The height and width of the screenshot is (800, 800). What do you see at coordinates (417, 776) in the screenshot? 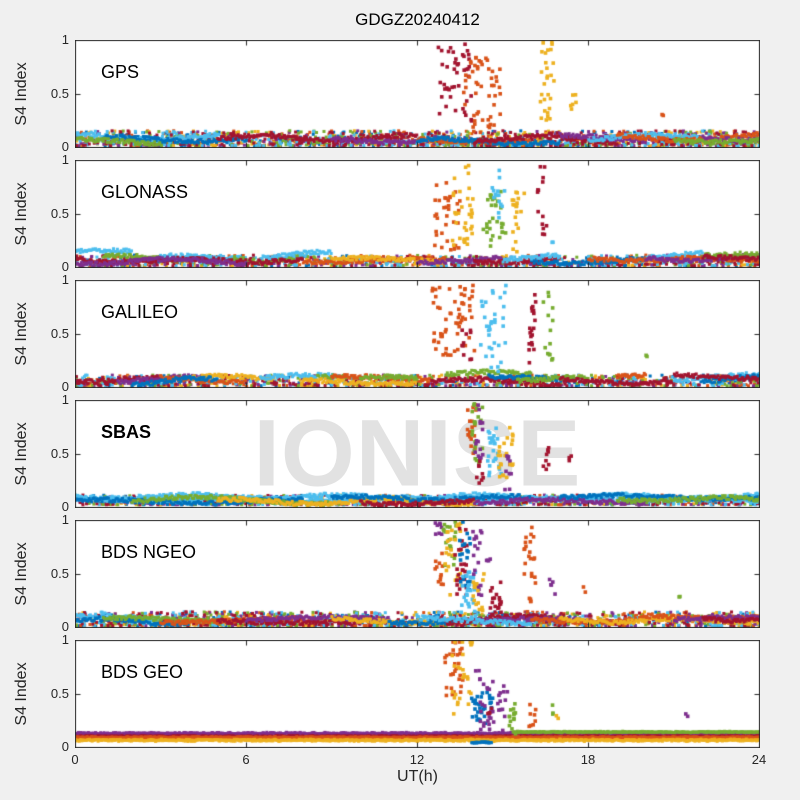
I see `x-axis-label: UT(h)` at bounding box center [417, 776].